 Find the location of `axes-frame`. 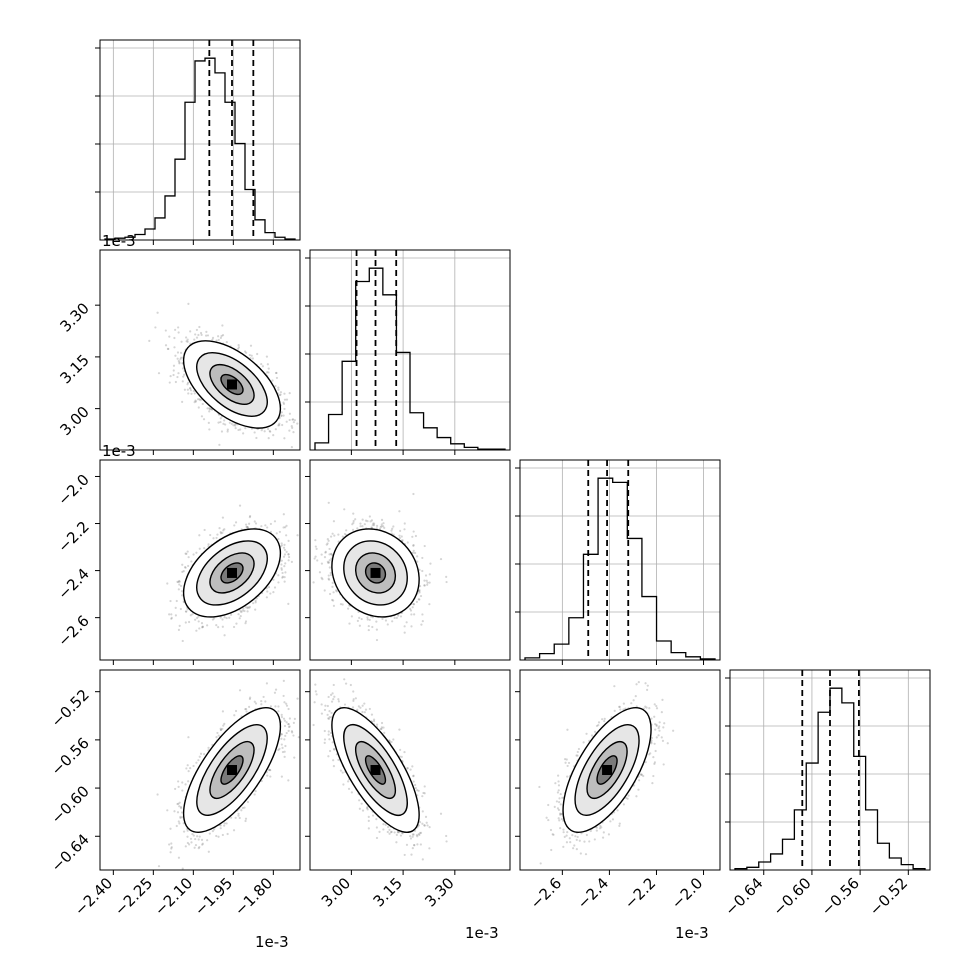

axes-frame is located at coordinates (200, 140).